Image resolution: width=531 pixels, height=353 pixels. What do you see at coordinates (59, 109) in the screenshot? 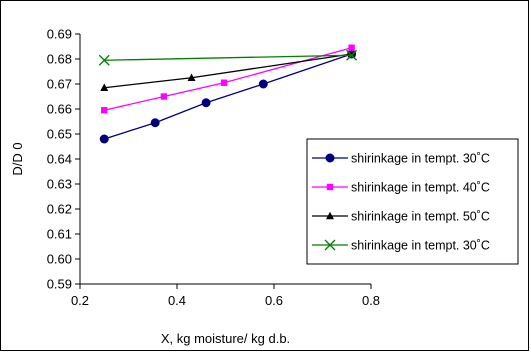
I see `y-tick-label: 0.66` at bounding box center [59, 109].